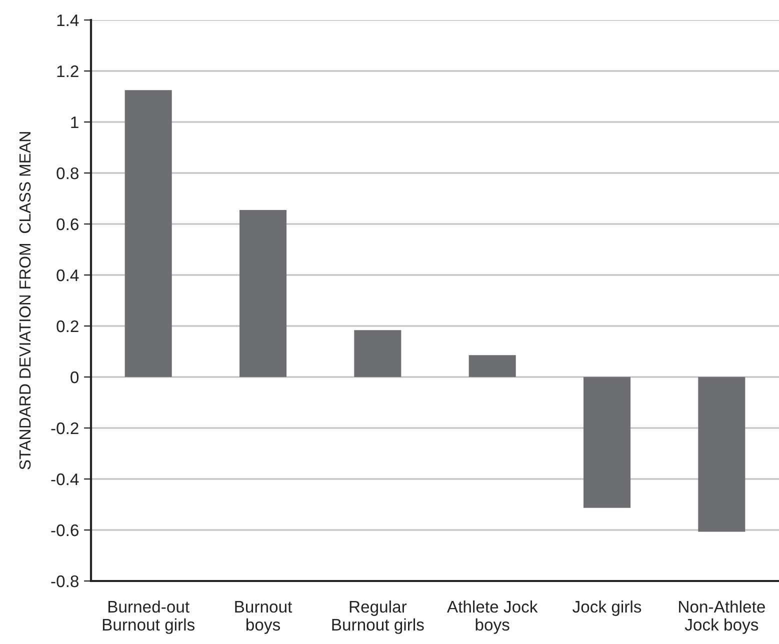 This screenshot has width=779, height=644. What do you see at coordinates (722, 617) in the screenshot?
I see `x-tick-label: Non-Athlete Jock boys` at bounding box center [722, 617].